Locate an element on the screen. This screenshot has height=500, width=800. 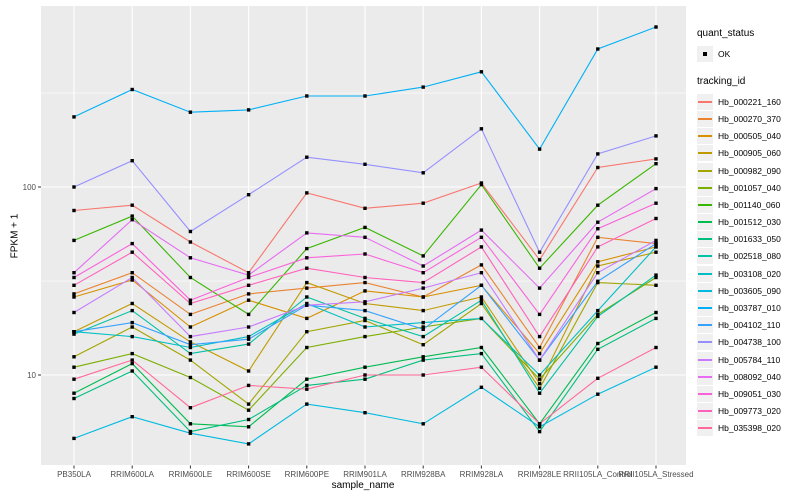
x-tick-label: RRIM928BA is located at coordinates (423, 474).